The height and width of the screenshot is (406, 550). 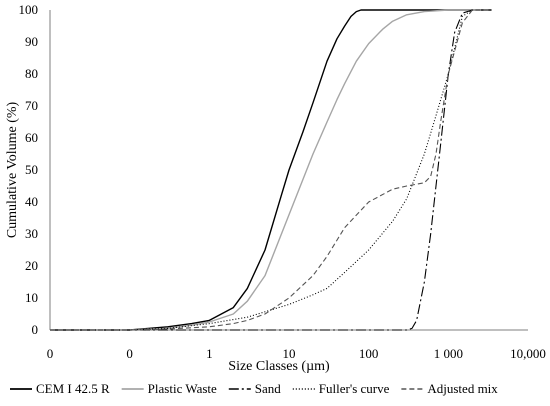 What do you see at coordinates (279, 366) in the screenshot?
I see `x-axis-title: Size Classes (µm)` at bounding box center [279, 366].